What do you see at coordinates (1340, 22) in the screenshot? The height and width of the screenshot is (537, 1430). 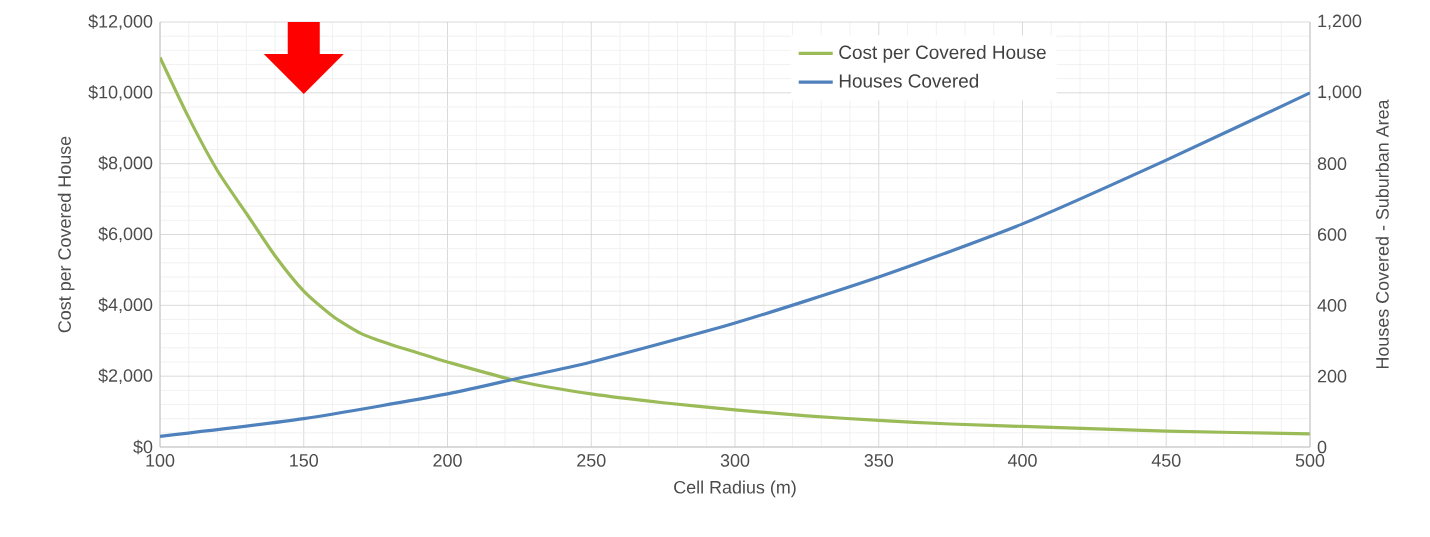 I see `y2-tick-label: 1,200` at bounding box center [1340, 22].